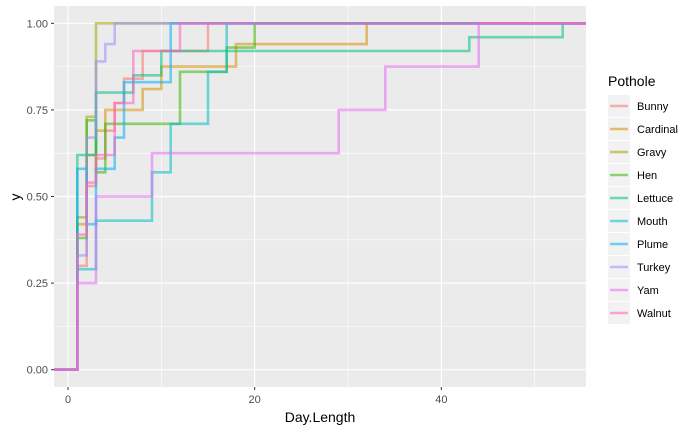  I want to click on y-tick-label: 1.00, so click(37, 24).